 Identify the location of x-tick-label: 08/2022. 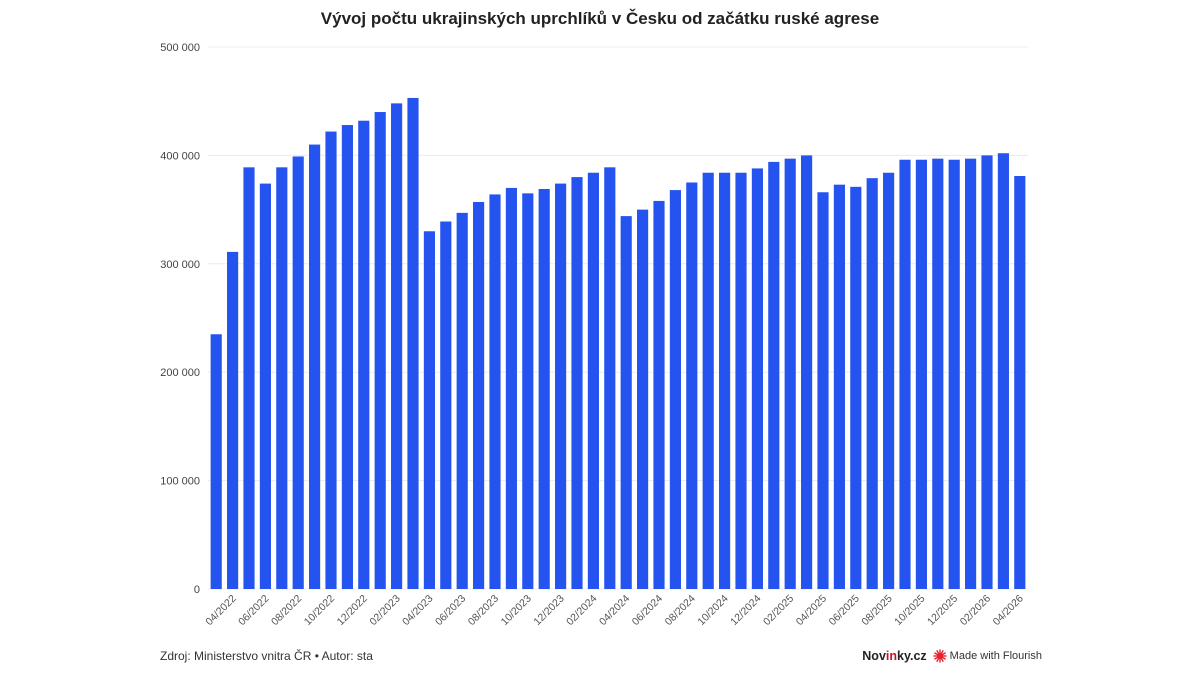
(286, 610).